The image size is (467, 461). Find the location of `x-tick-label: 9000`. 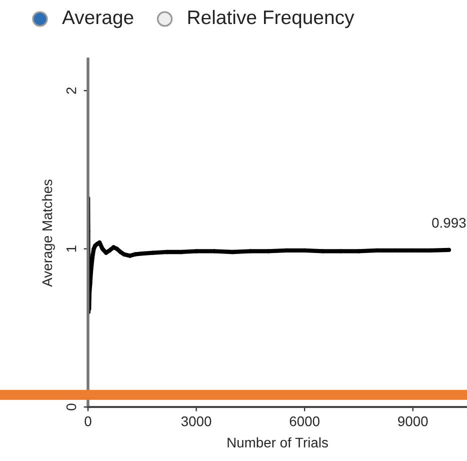

x-tick-label: 9000 is located at coordinates (413, 421).